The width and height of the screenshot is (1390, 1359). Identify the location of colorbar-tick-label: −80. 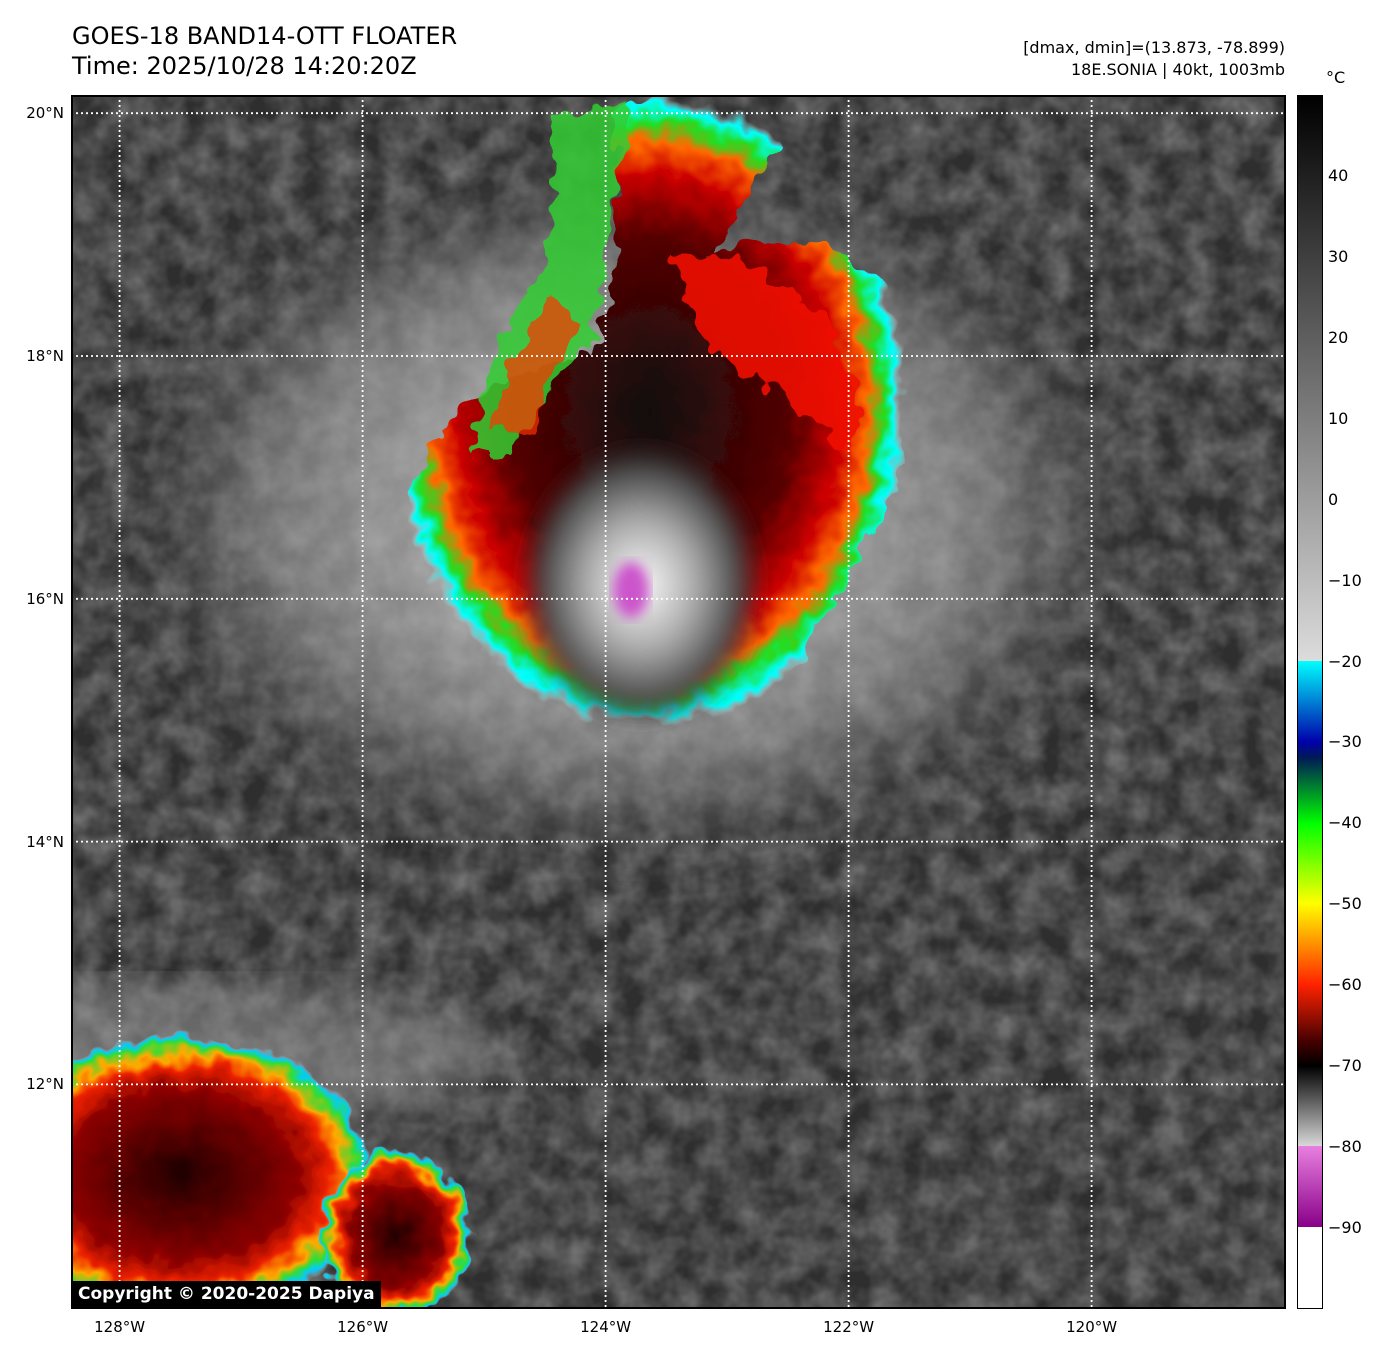
(1345, 1147).